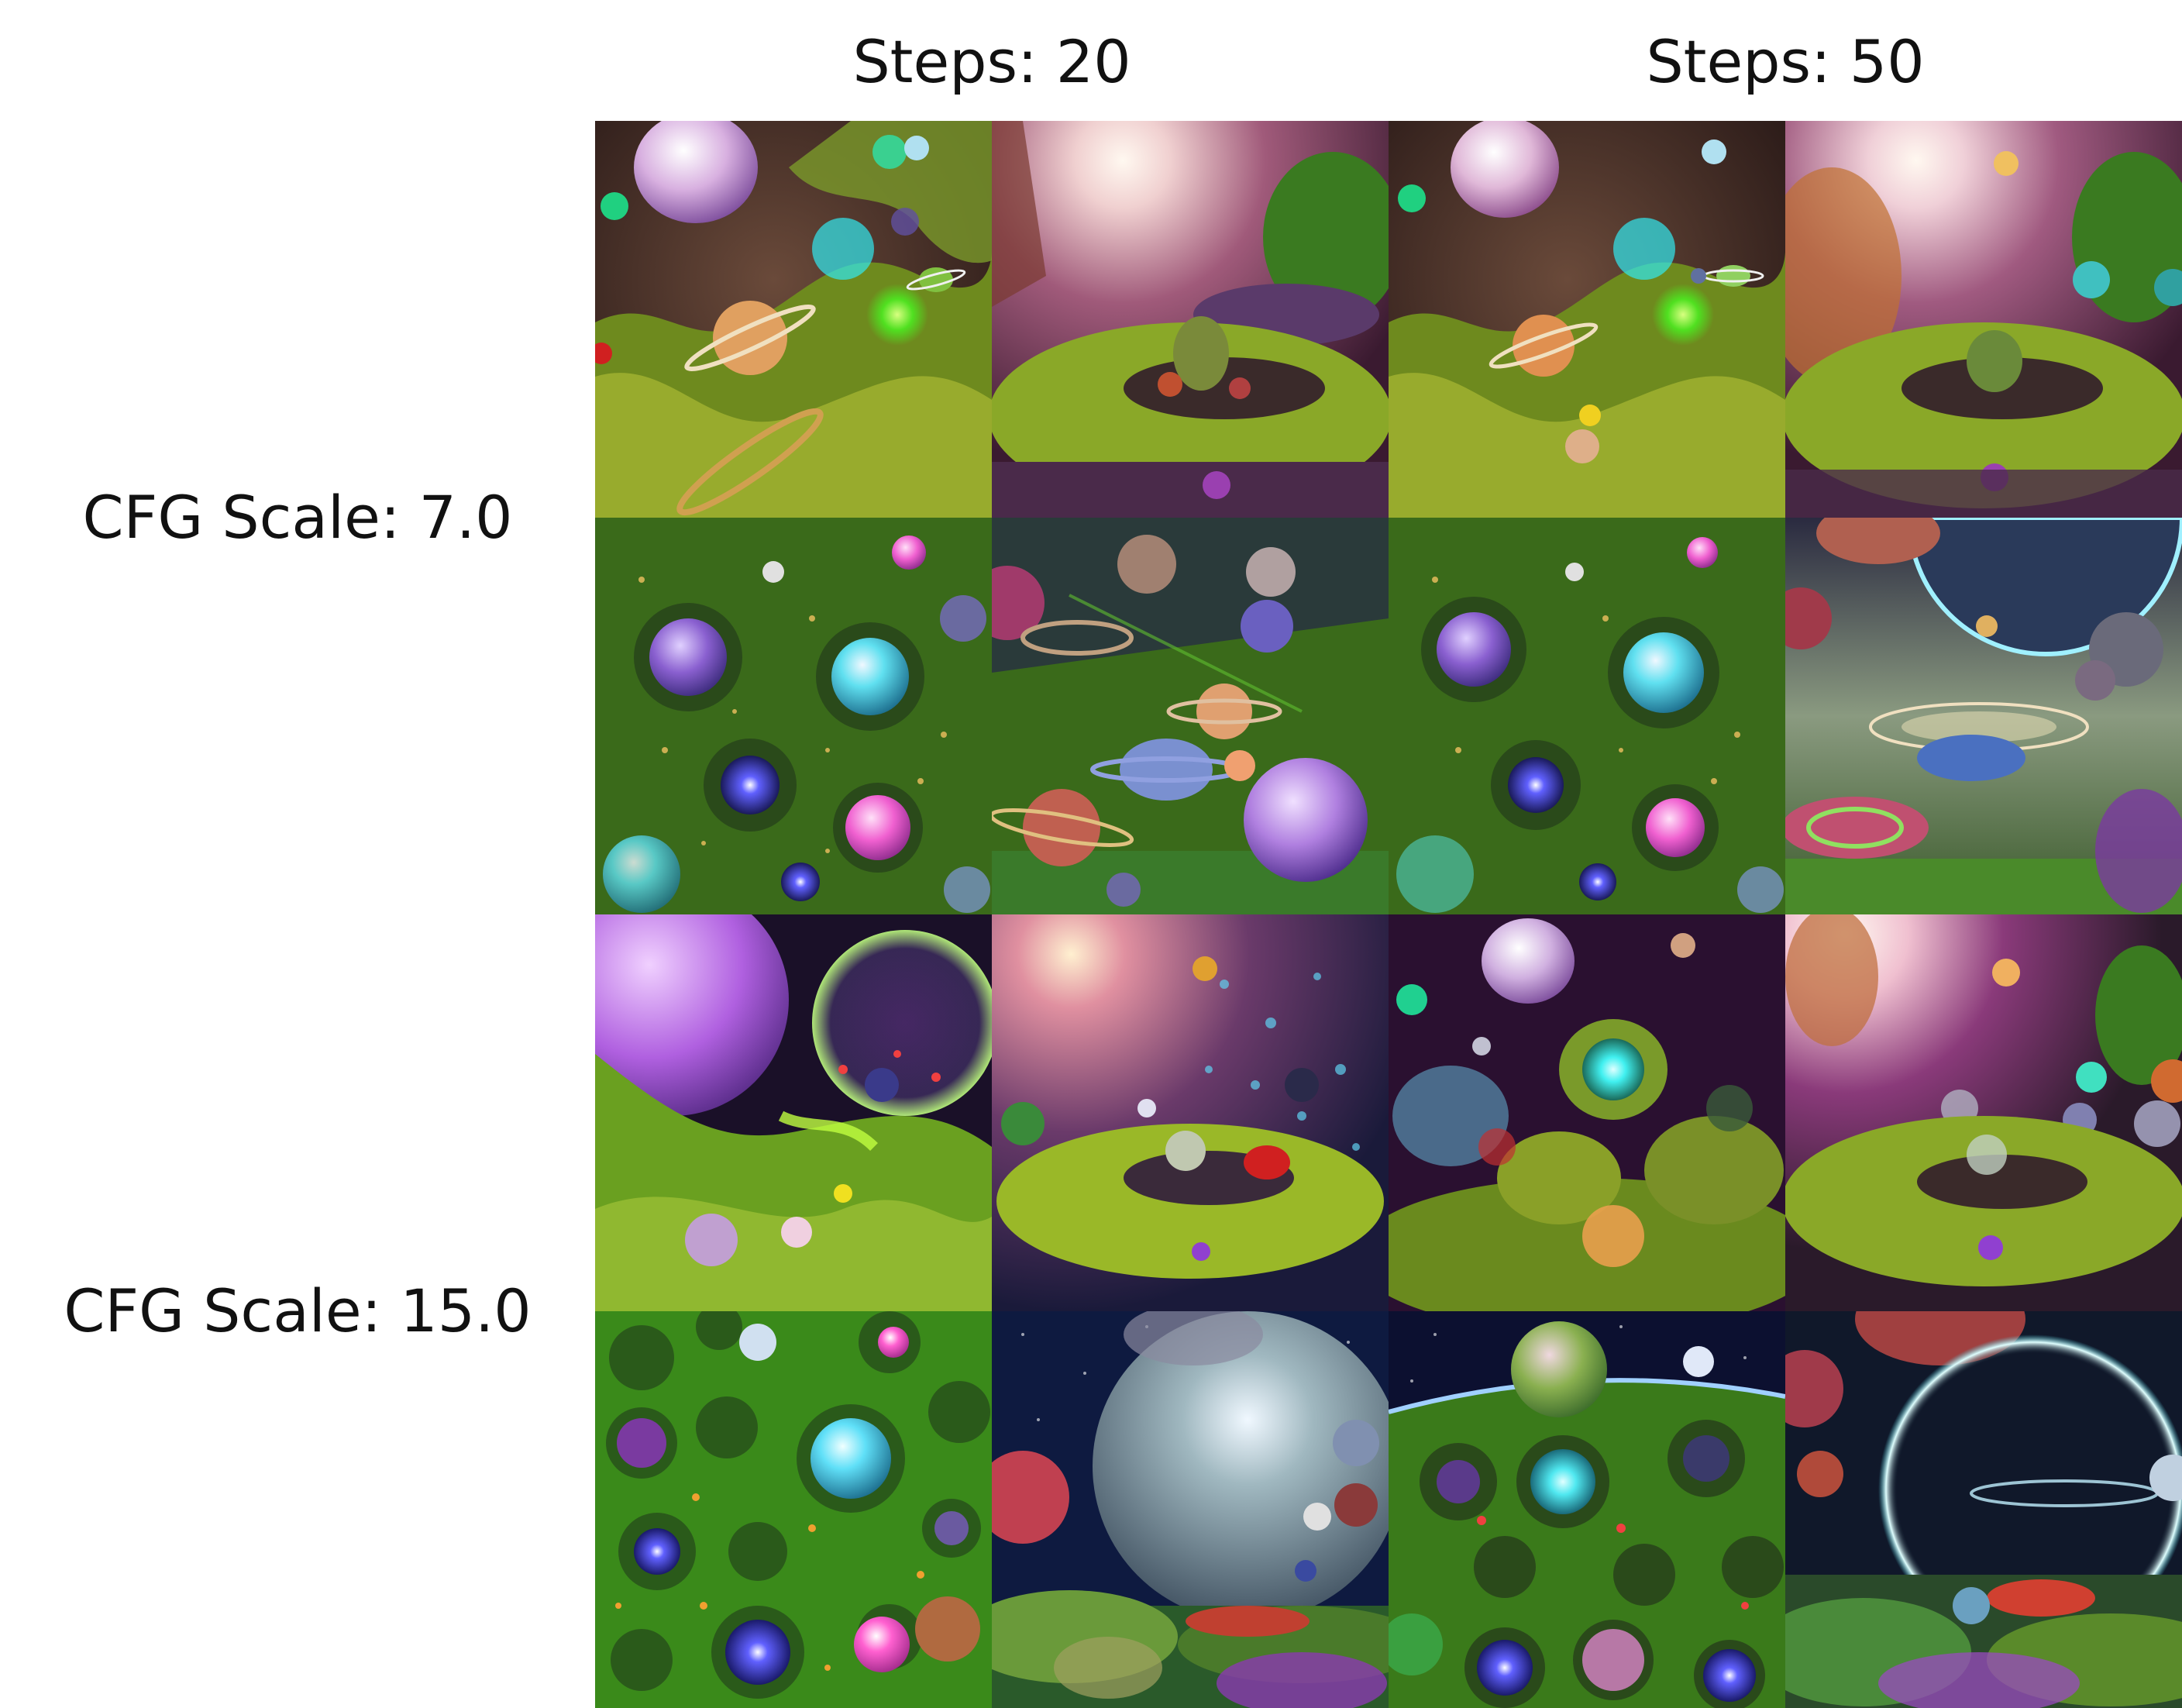 The width and height of the screenshot is (2182, 1708). Describe the element at coordinates (1191, 1113) in the screenshot. I see `grid-image-r3c2` at that location.